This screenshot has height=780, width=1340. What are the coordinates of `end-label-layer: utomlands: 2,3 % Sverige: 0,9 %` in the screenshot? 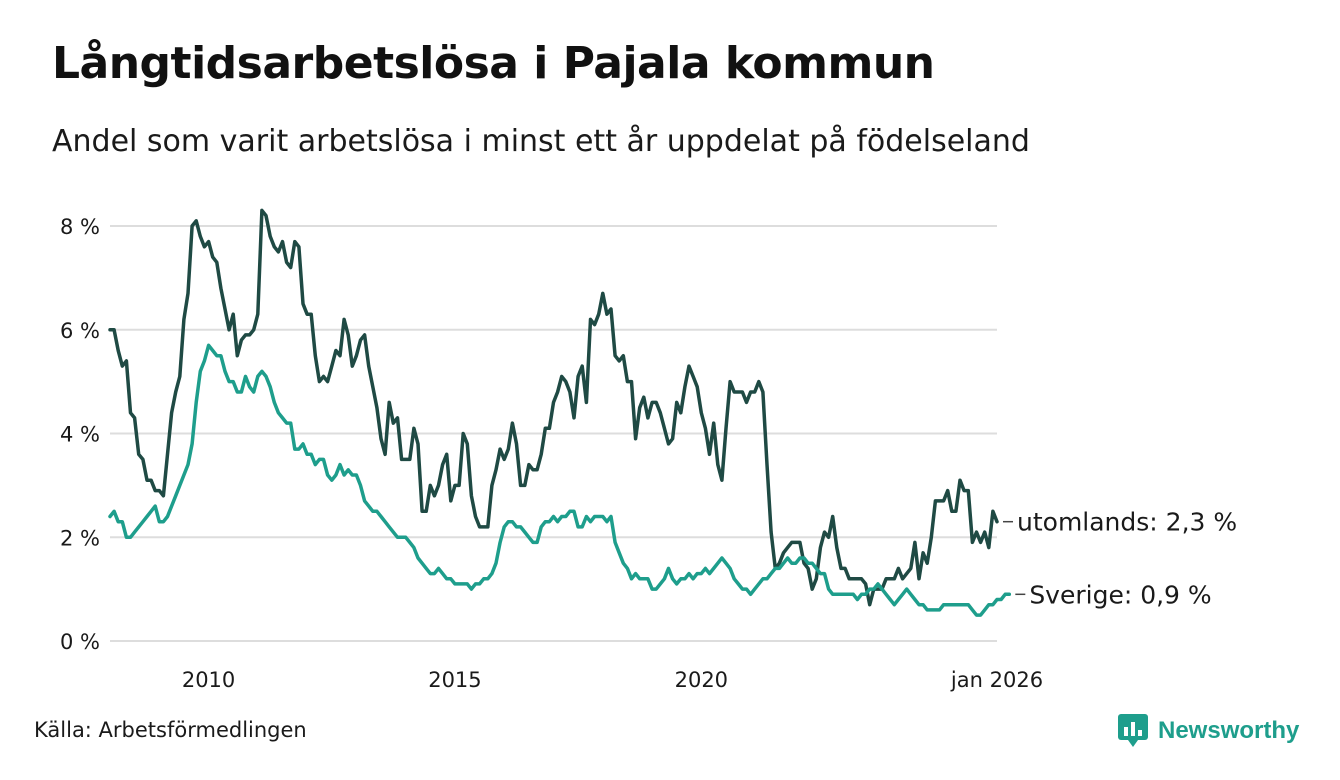 It's located at (1120, 558).